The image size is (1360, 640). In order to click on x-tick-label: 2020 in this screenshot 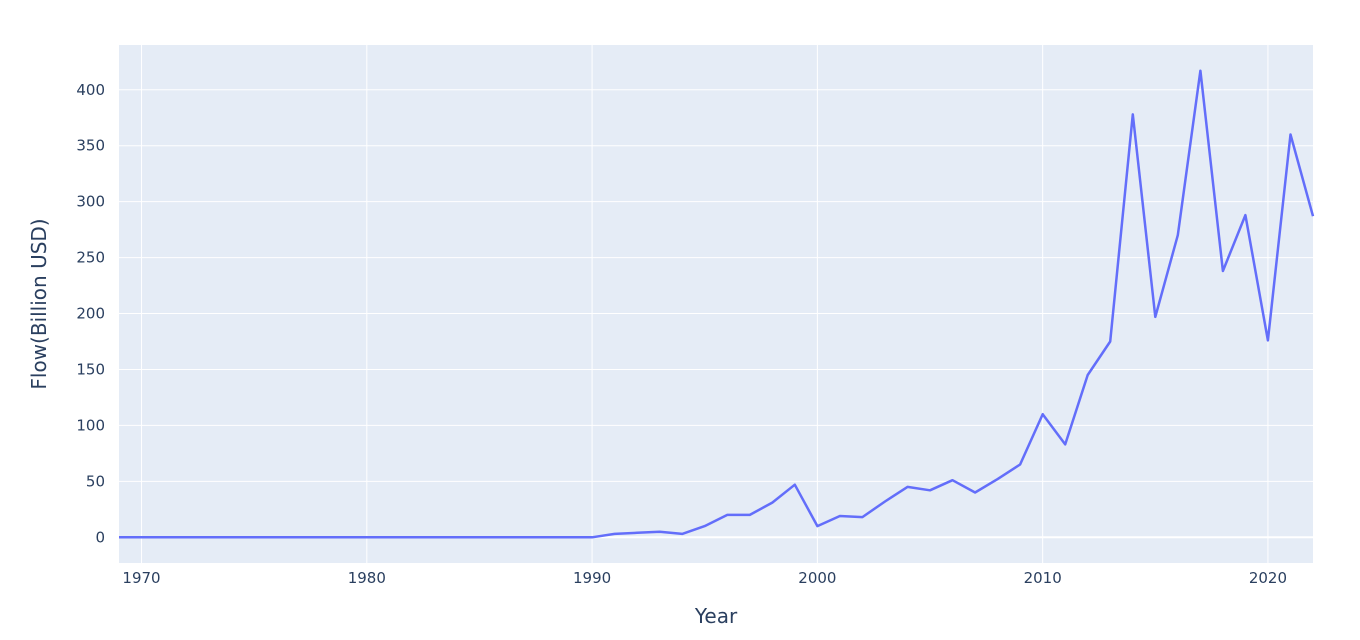, I will do `click(1268, 578)`.